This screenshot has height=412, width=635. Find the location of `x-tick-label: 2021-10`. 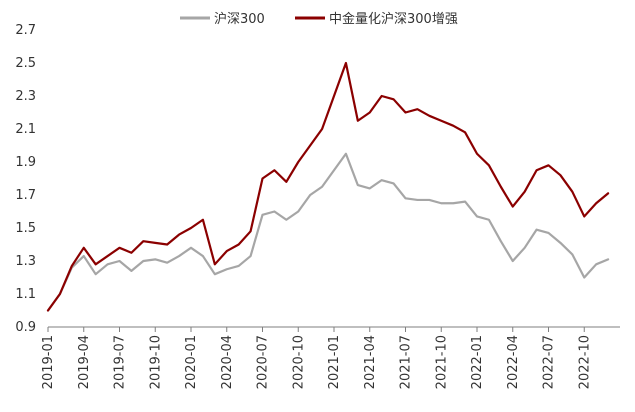

x-tick-label: 2021-10 is located at coordinates (441, 362).